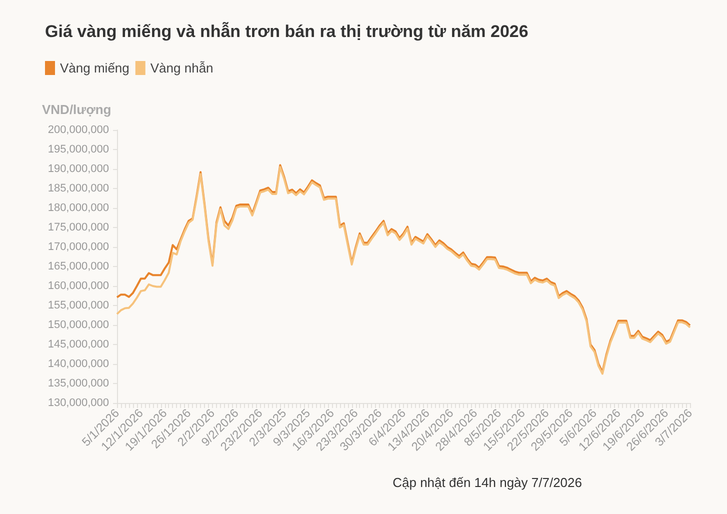  I want to click on y-tick-label: 170,000,000, so click(78, 247).